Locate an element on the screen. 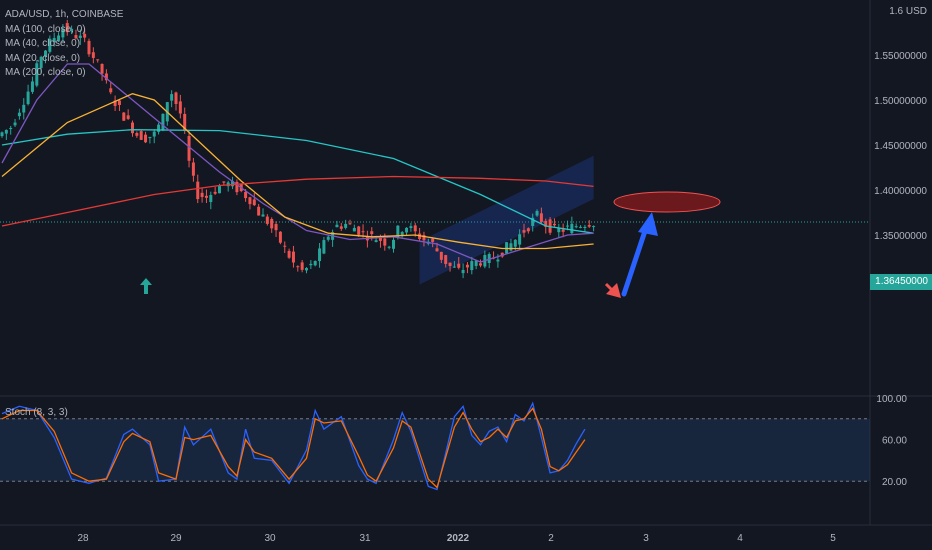 The height and width of the screenshot is (550, 932). target-zone-ellipse is located at coordinates (667, 202).